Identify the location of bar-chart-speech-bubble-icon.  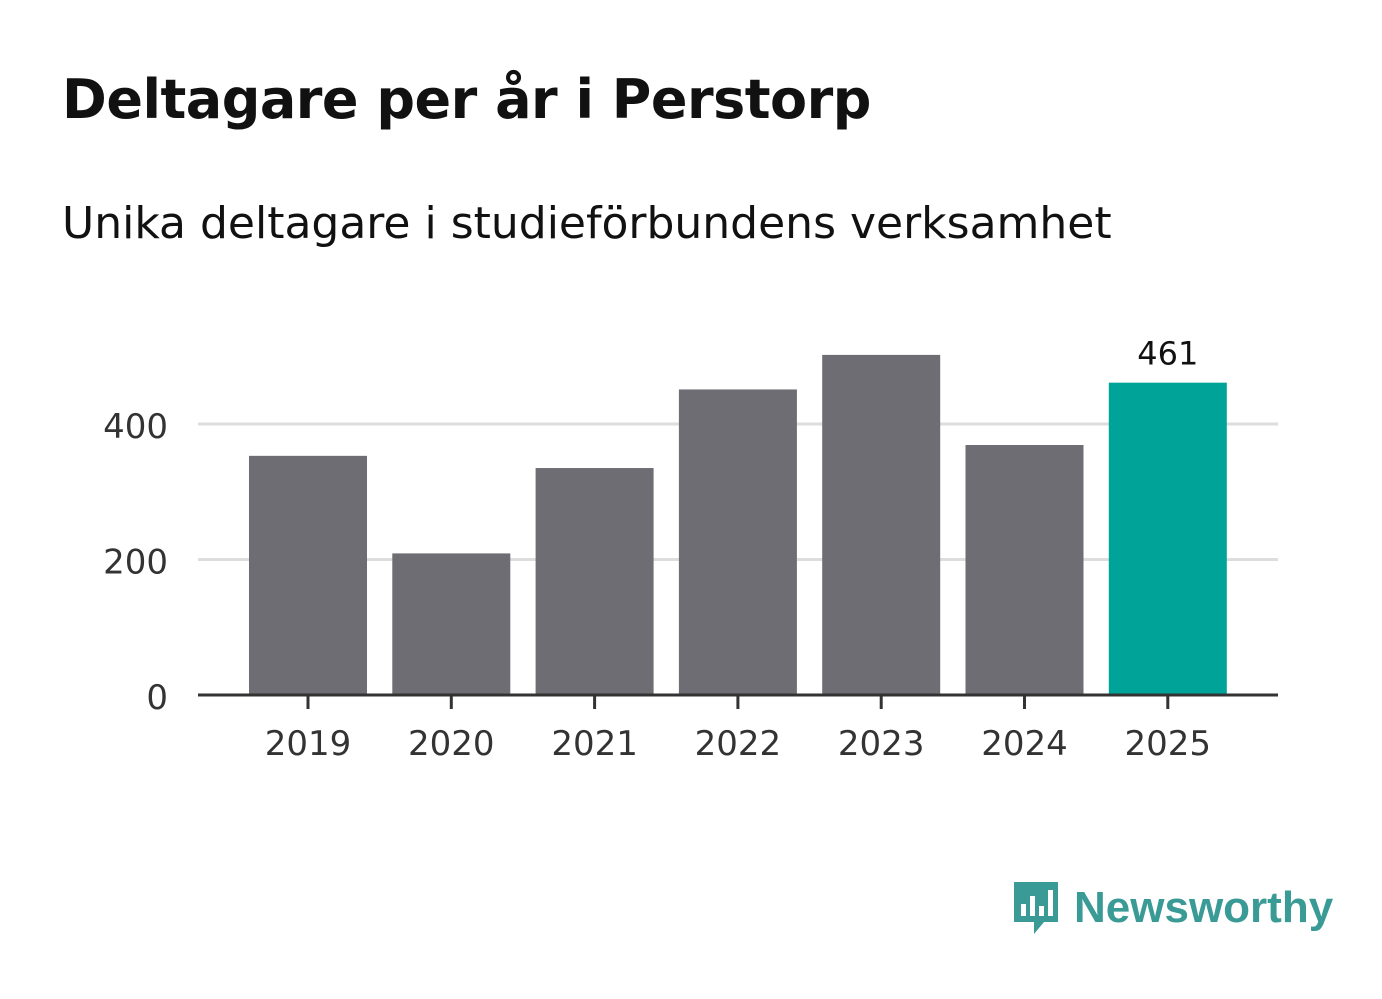
(1036, 908).